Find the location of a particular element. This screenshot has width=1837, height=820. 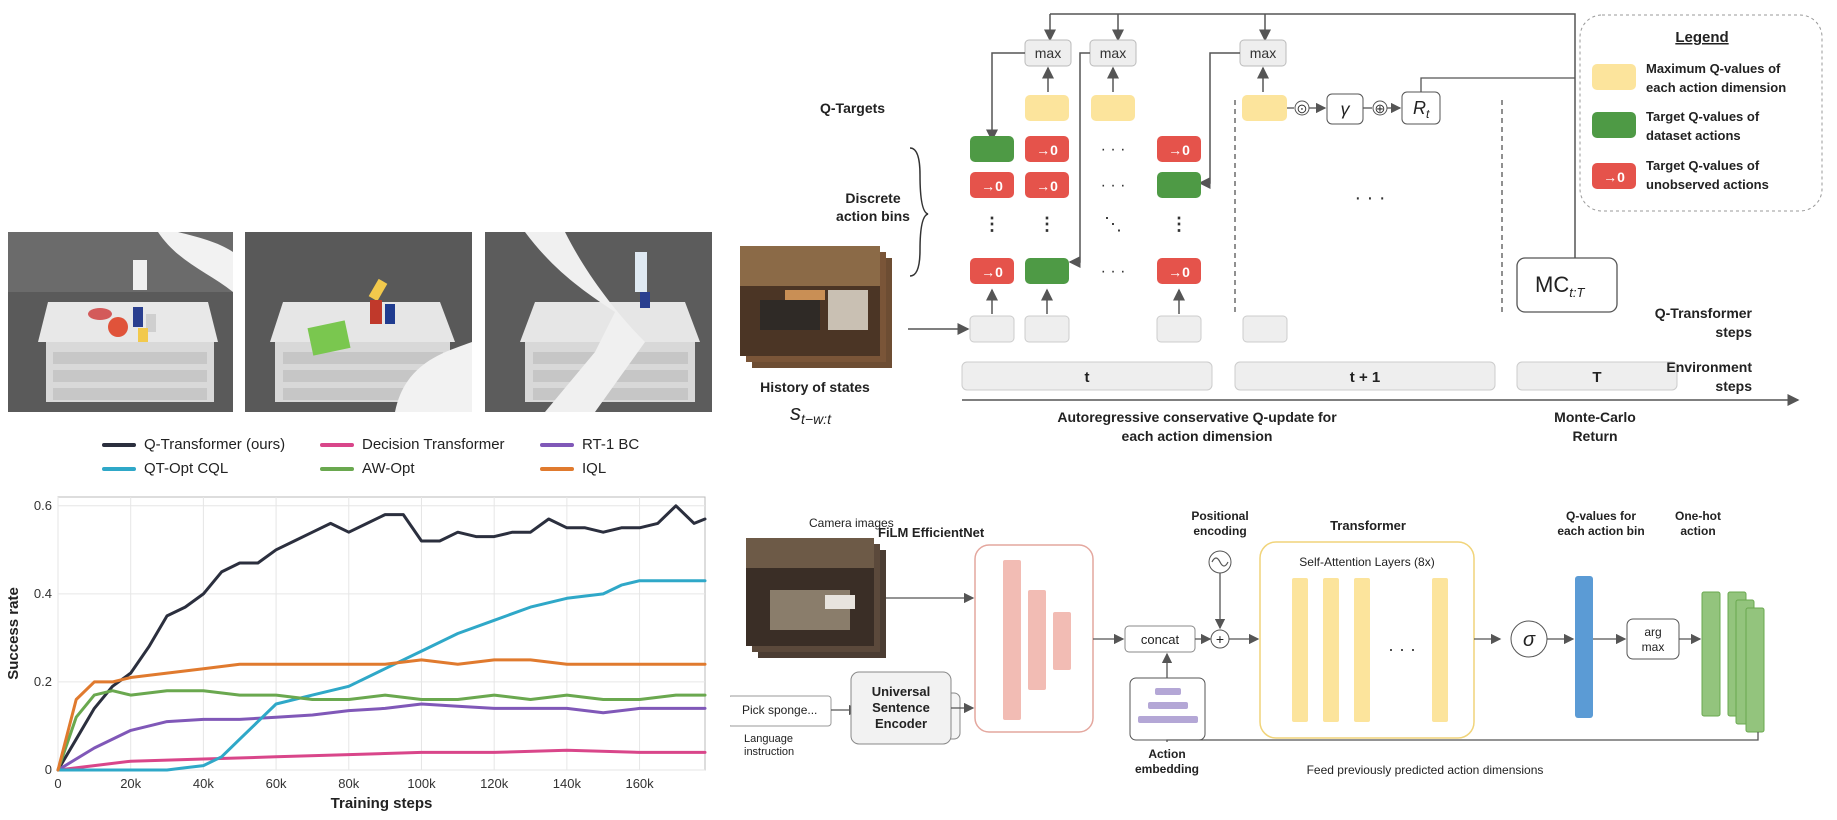

discrete-bins-label-1: Discrete is located at coordinates (872, 198).